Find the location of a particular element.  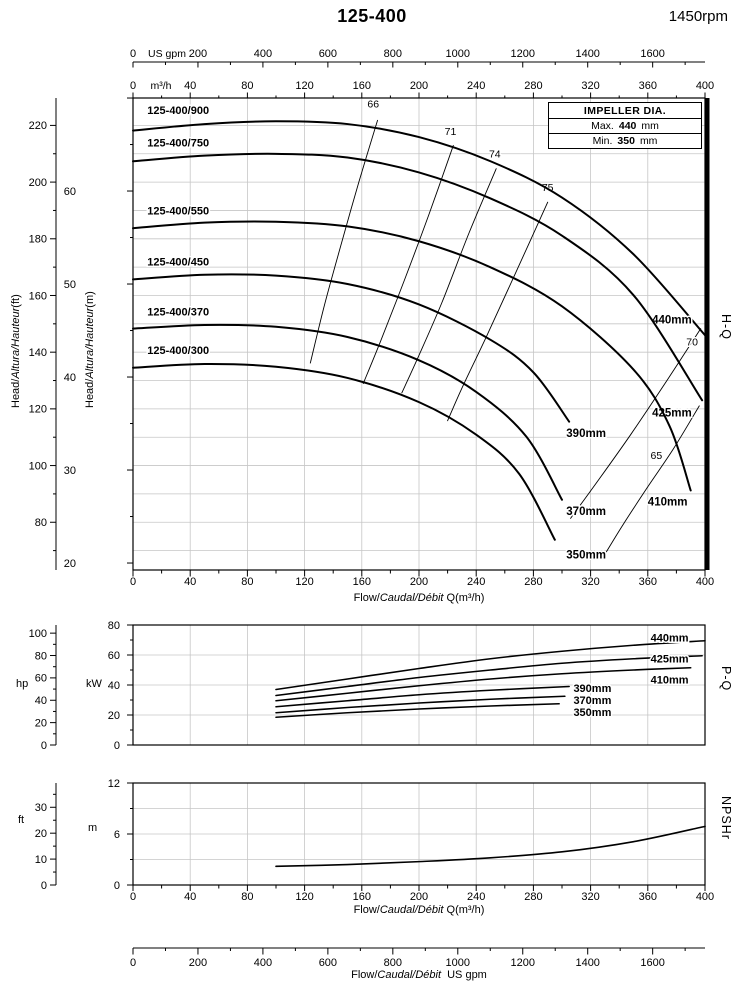

flow-tick-label: 280 is located at coordinates (533, 582).